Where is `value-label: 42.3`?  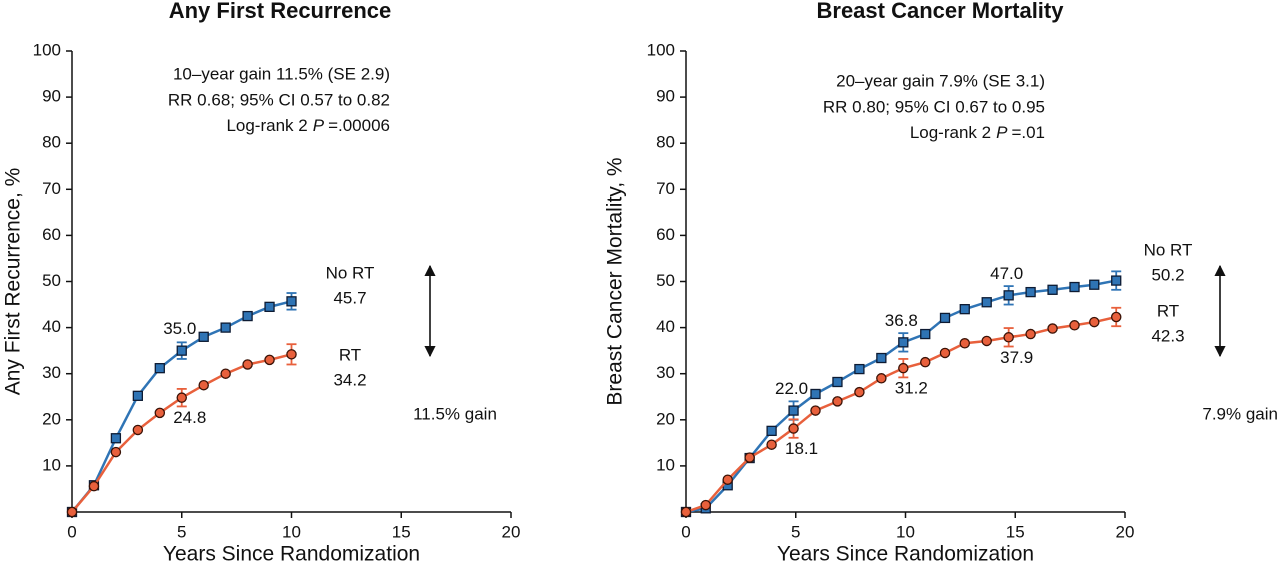 value-label: 42.3 is located at coordinates (1167, 335).